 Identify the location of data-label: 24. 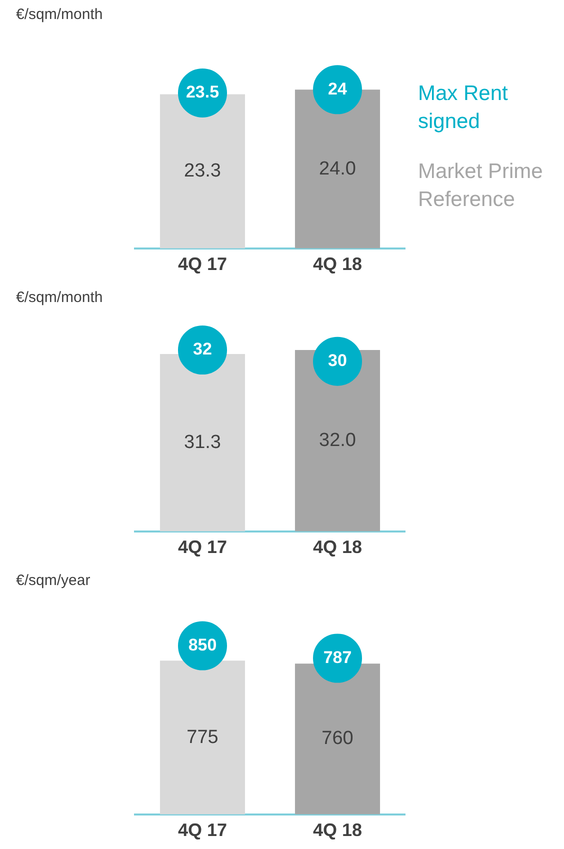
(338, 88).